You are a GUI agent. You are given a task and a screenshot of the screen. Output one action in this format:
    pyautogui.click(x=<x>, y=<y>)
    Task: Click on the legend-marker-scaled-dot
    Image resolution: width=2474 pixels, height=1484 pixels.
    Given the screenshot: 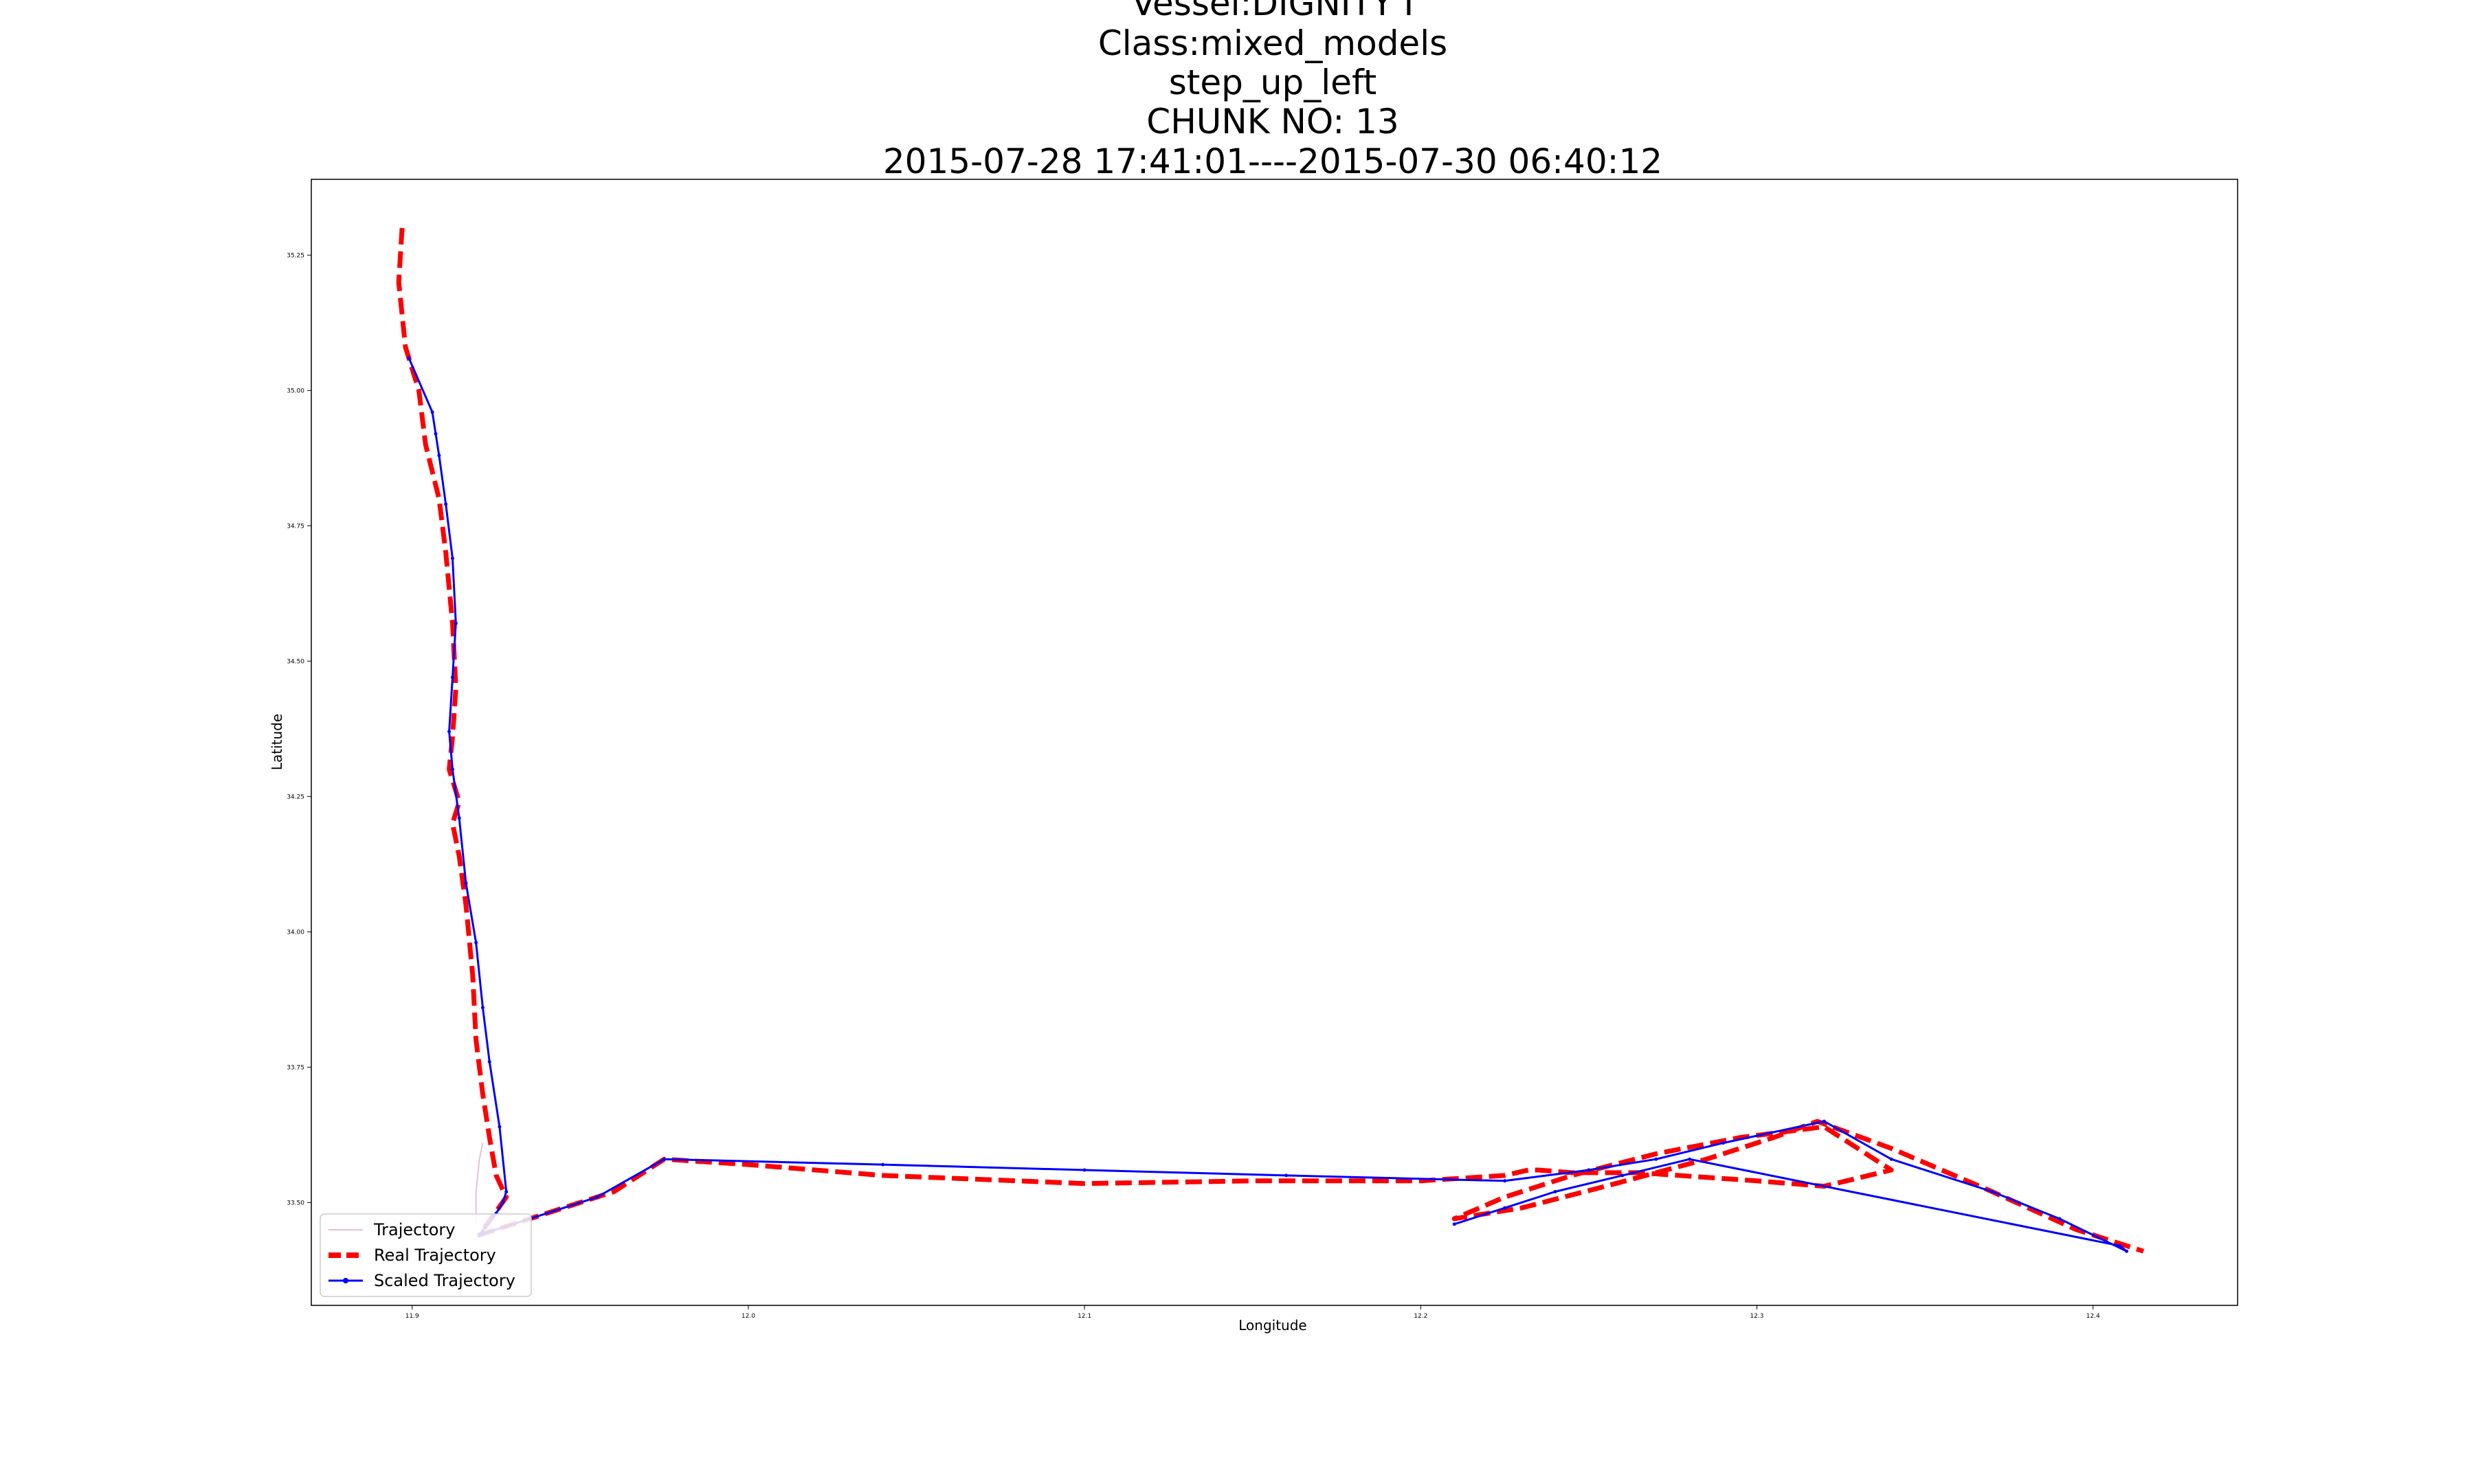 What is the action you would take?
    pyautogui.click(x=345, y=1280)
    